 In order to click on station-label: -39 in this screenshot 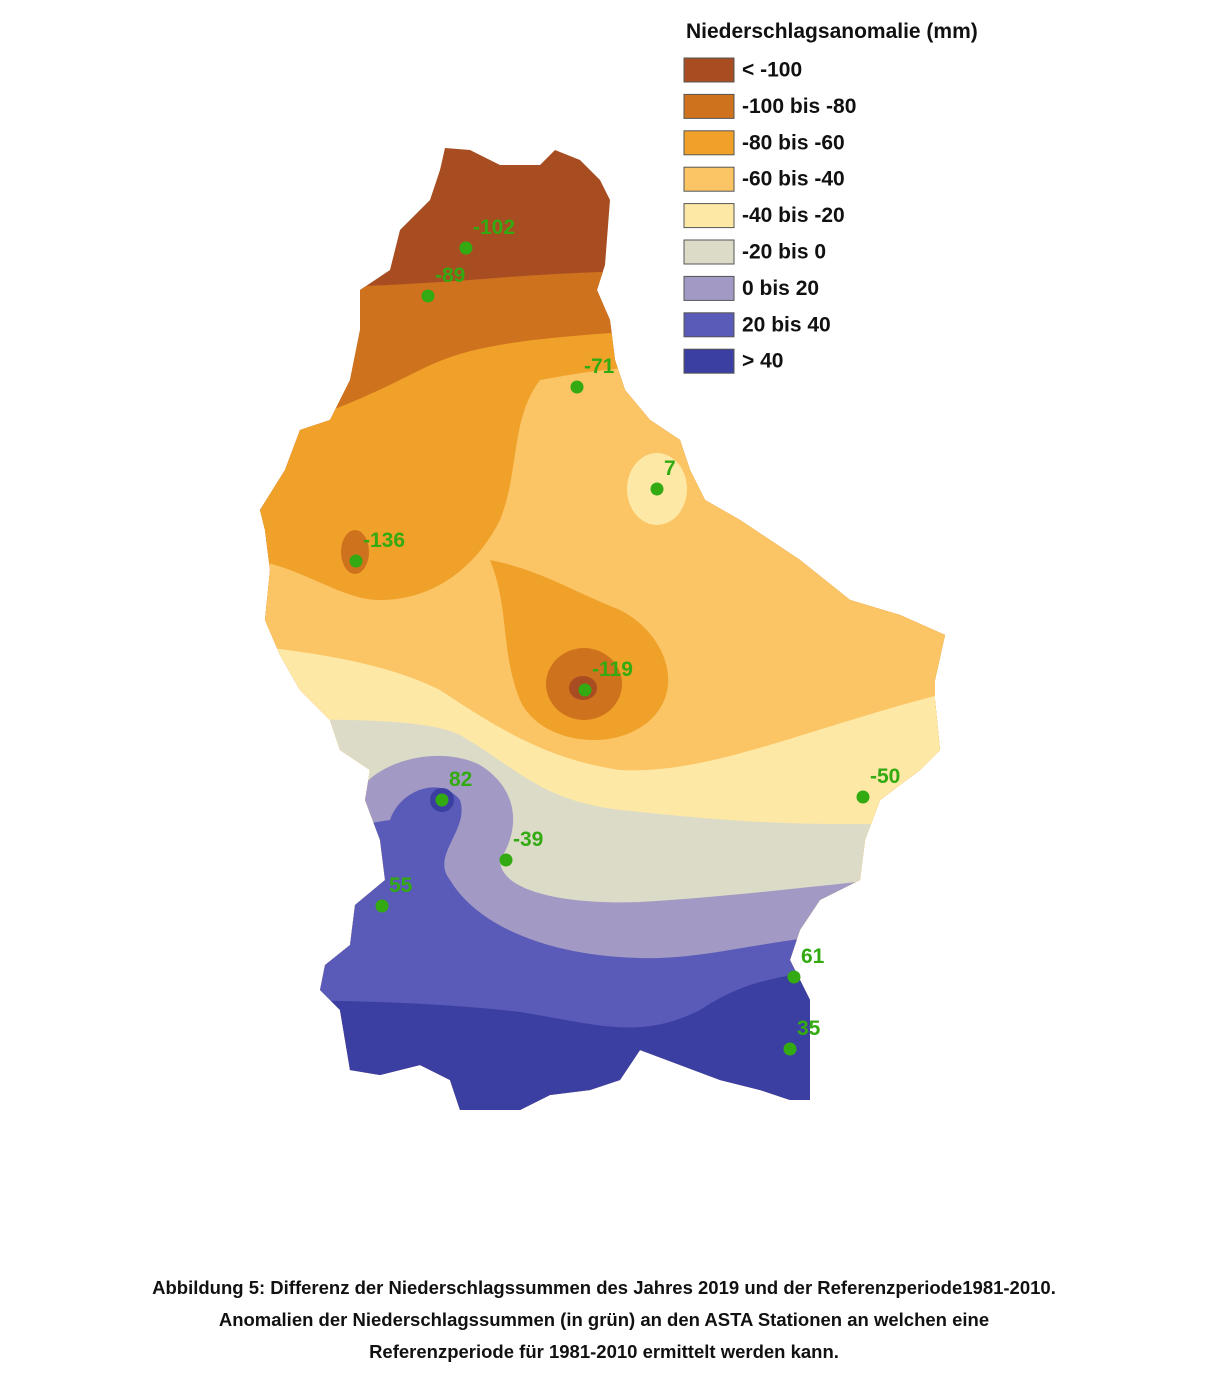, I will do `click(528, 839)`.